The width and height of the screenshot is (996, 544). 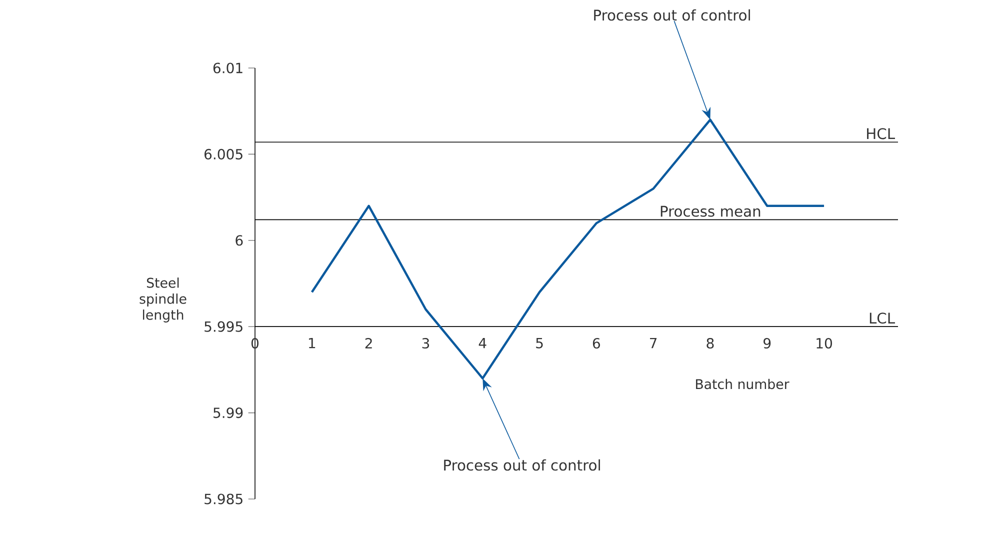 I want to click on x-tick-label: 9, so click(x=767, y=343).